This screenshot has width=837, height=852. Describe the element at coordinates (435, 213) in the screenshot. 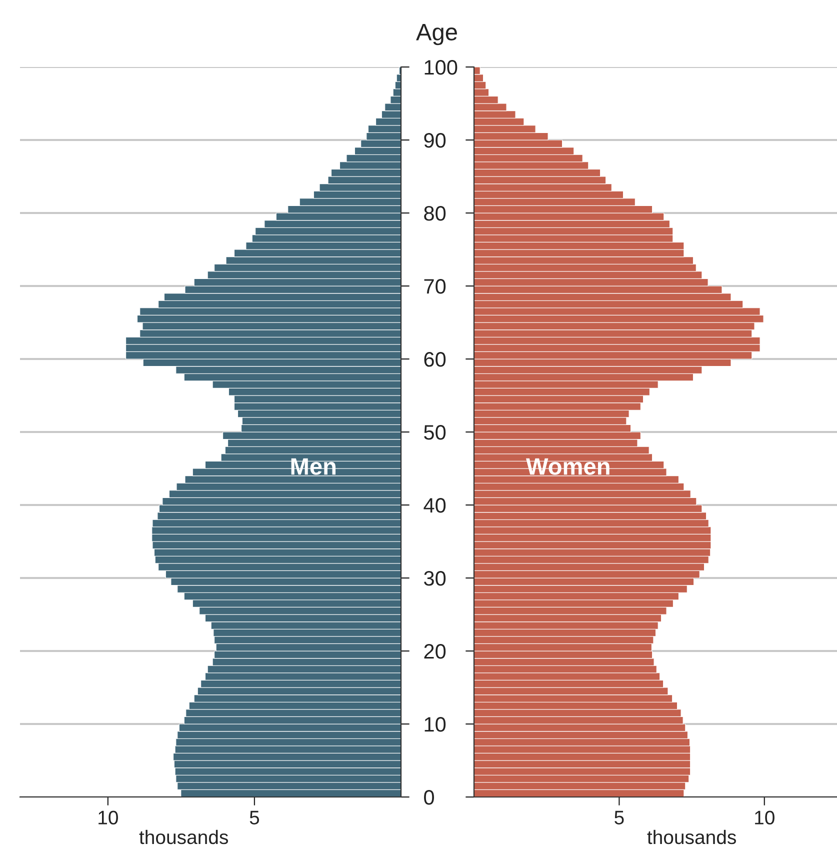

I see `y-tick-label: 80` at that location.